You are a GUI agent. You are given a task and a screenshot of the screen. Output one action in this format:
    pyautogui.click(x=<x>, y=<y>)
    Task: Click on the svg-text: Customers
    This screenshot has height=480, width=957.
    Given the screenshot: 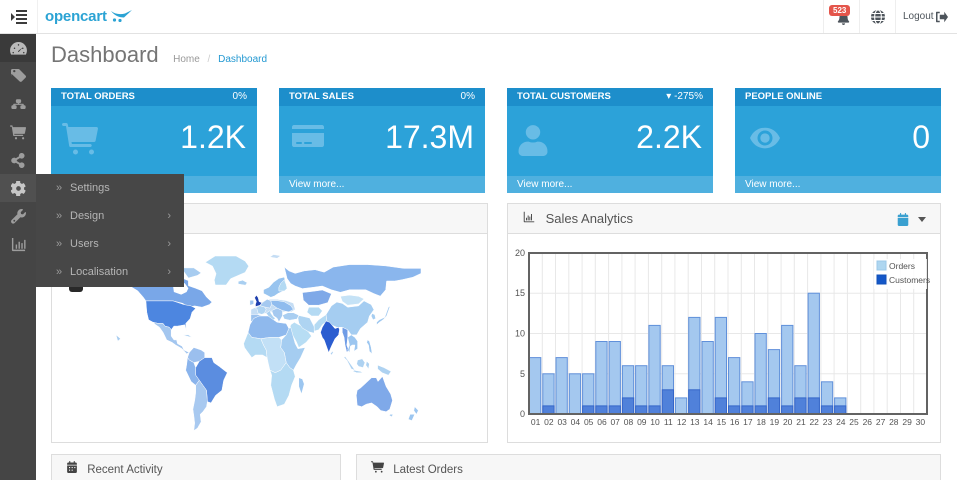 What is the action you would take?
    pyautogui.click(x=909, y=280)
    